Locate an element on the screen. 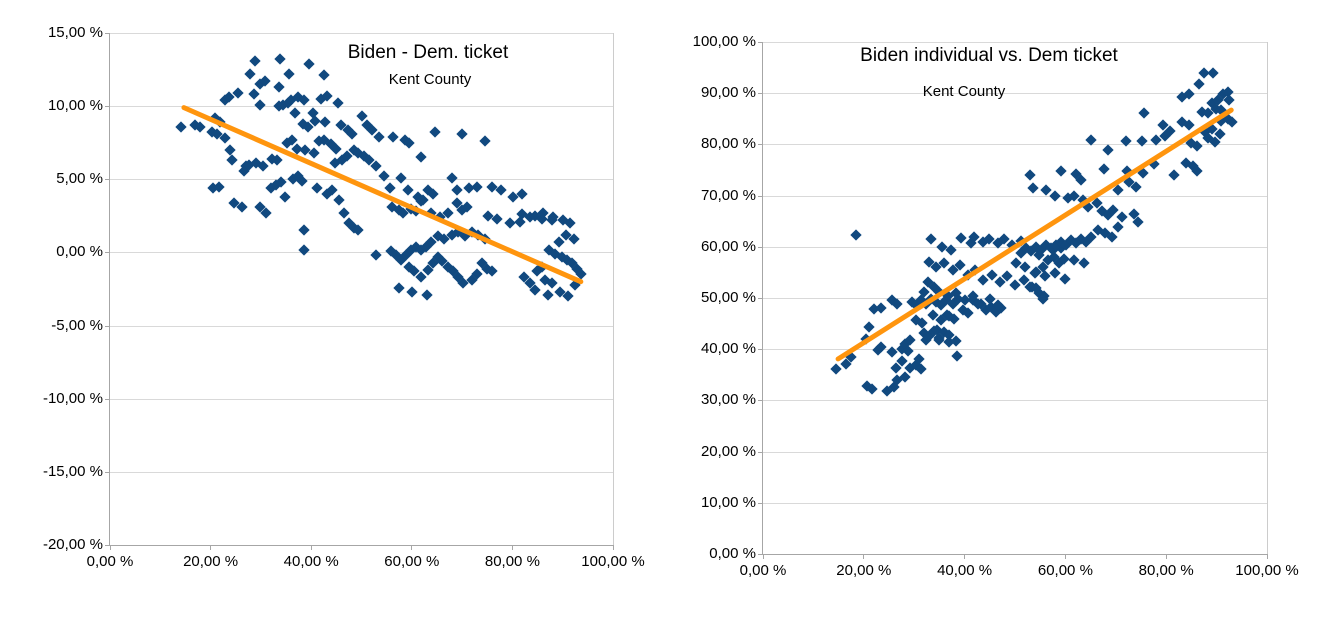 Image resolution: width=1325 pixels, height=617 pixels. y-axis-tick-label: 30,00 % is located at coordinates (728, 400).